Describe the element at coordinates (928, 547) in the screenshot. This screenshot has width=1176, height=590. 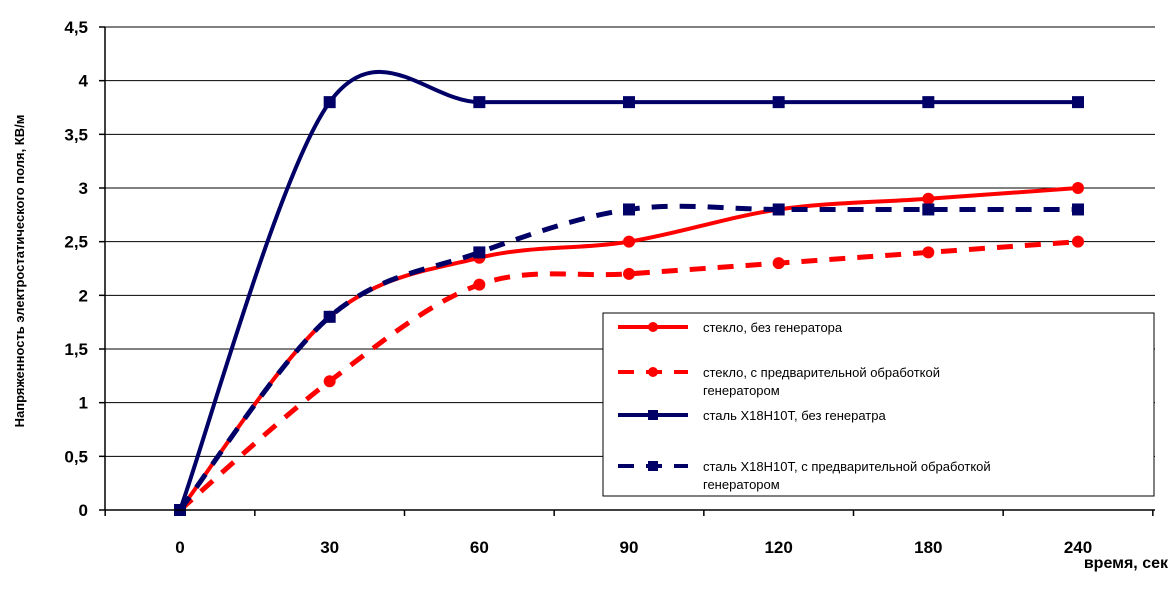
I see `x-tick-label: 180` at that location.